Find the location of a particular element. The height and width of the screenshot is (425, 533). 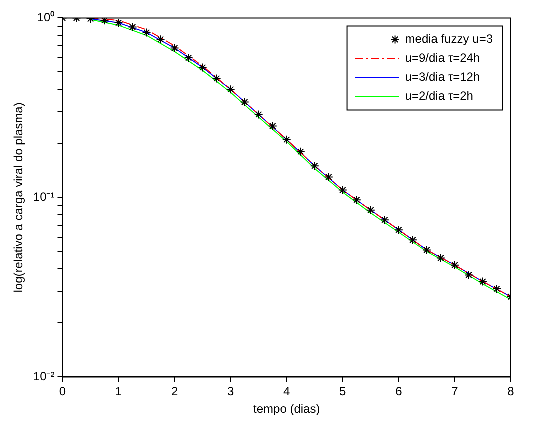

x-tick-label: 0 is located at coordinates (62, 391).